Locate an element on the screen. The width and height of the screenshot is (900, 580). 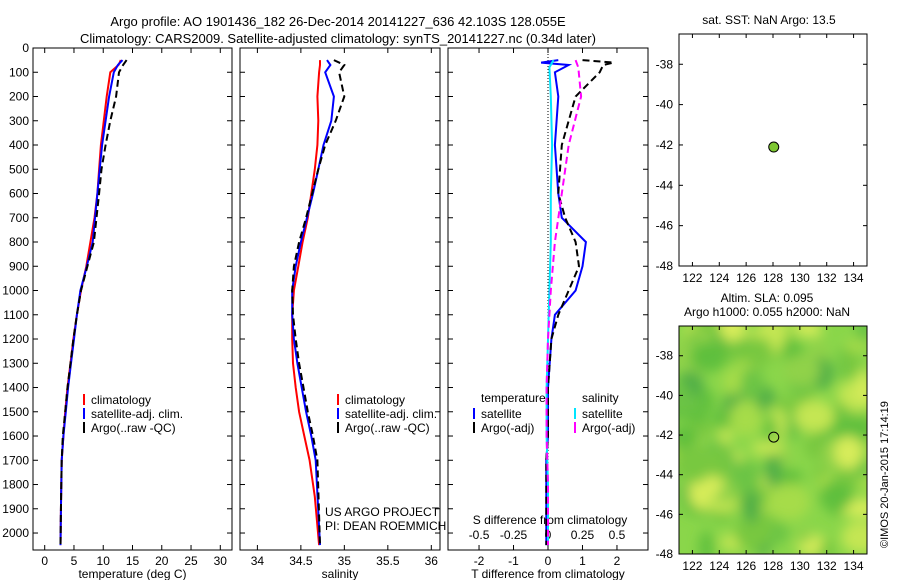
map-y-tick-label: -40 is located at coordinates (665, 105).